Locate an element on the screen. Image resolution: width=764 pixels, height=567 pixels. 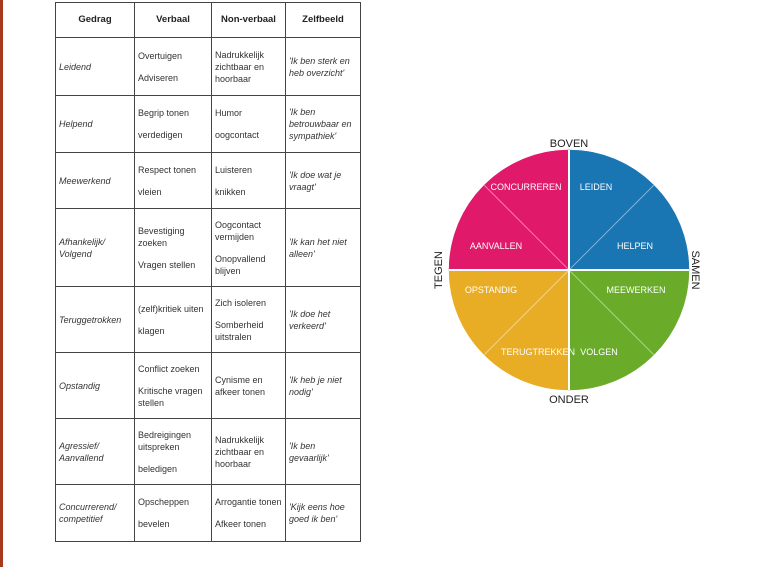
cell-text: 'Ik ben gevaarlijk' is located at coordinates (309, 451).